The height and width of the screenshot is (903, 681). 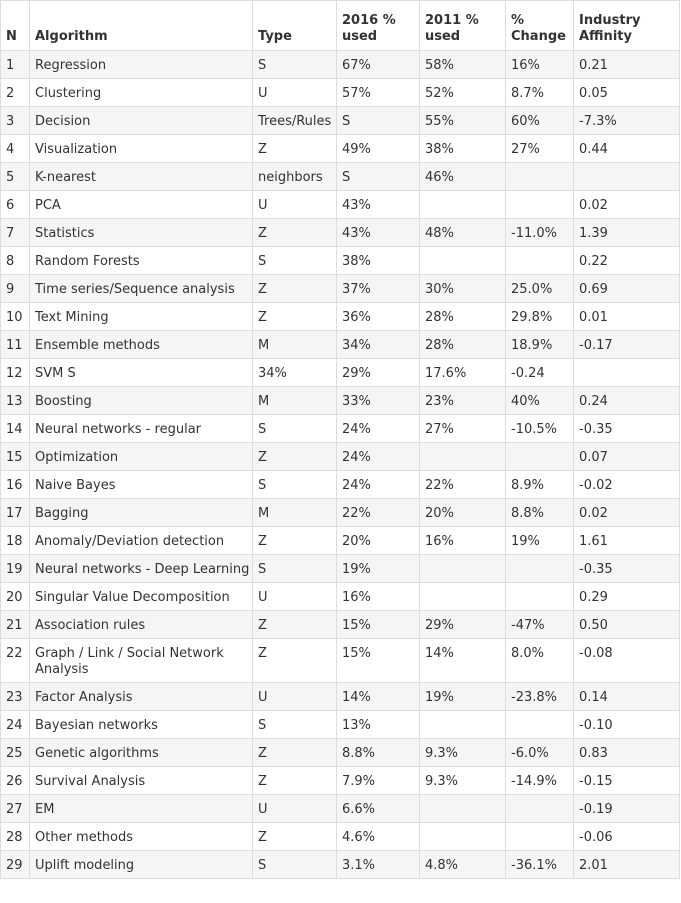 What do you see at coordinates (539, 512) in the screenshot?
I see `cell-change: 8.8%` at bounding box center [539, 512].